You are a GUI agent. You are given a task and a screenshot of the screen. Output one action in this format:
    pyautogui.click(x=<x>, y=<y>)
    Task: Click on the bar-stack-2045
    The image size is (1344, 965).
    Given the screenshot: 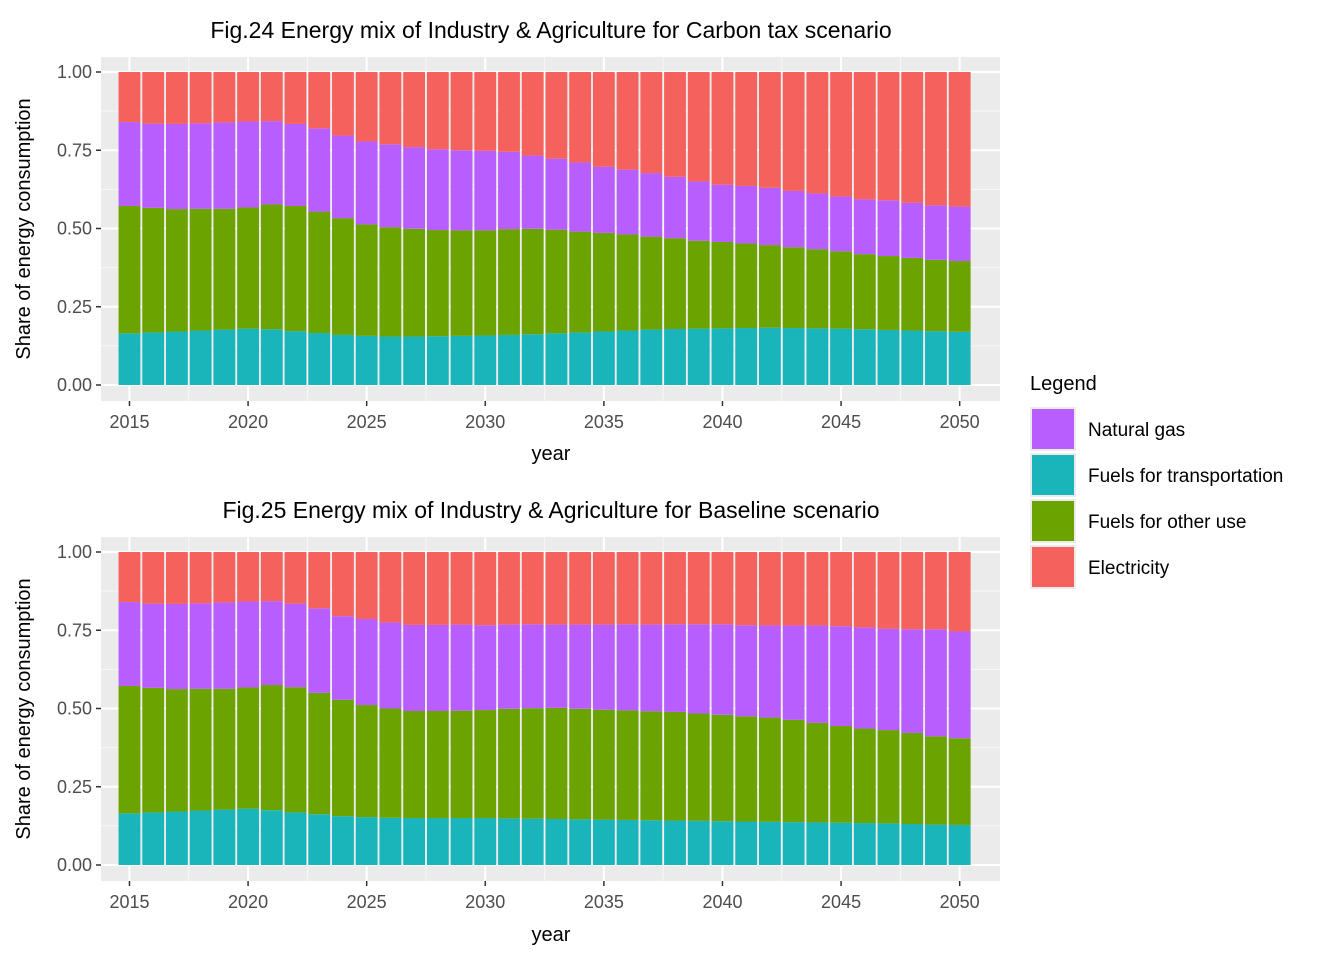 What is the action you would take?
    pyautogui.click(x=841, y=228)
    